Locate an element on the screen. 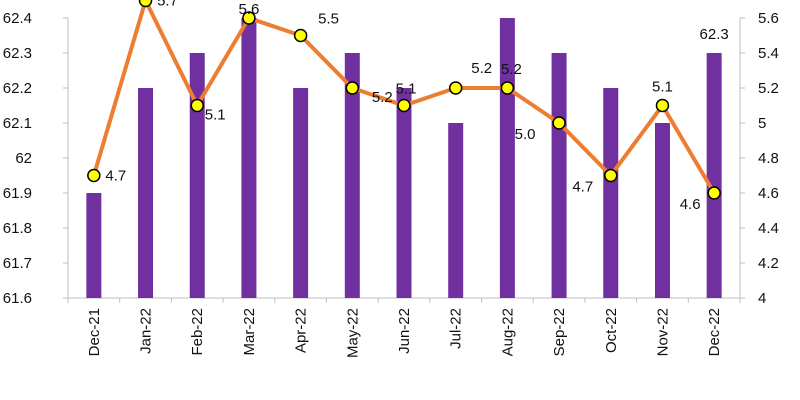  right-tick-label: 4.4 is located at coordinates (768, 228).